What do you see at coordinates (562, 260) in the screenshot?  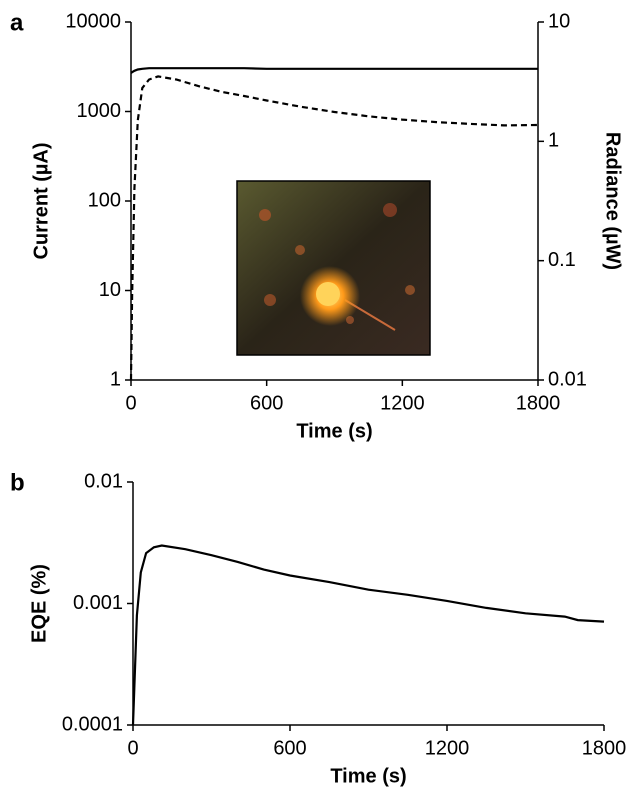 I see `y2-tick-label: 0.1` at bounding box center [562, 260].